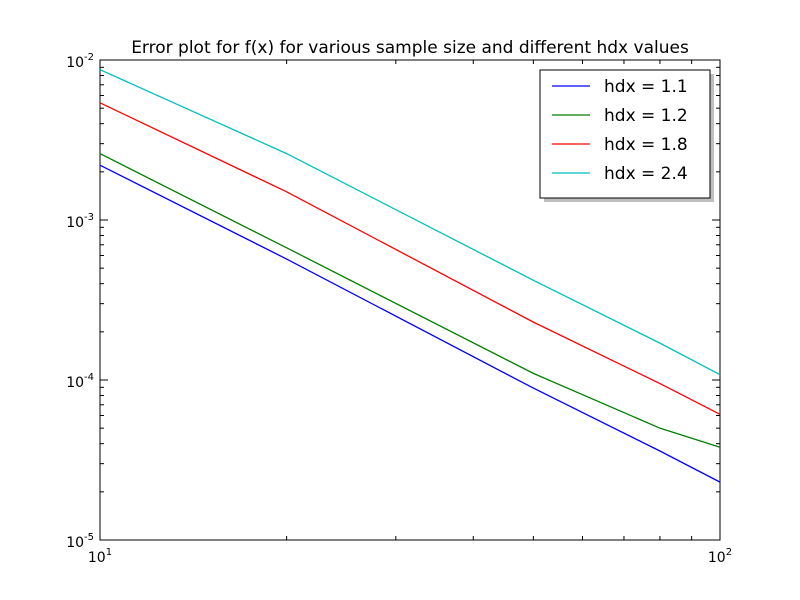 The image size is (800, 600). What do you see at coordinates (89, 537) in the screenshot?
I see `y-tick-label-exponent: -5` at bounding box center [89, 537].